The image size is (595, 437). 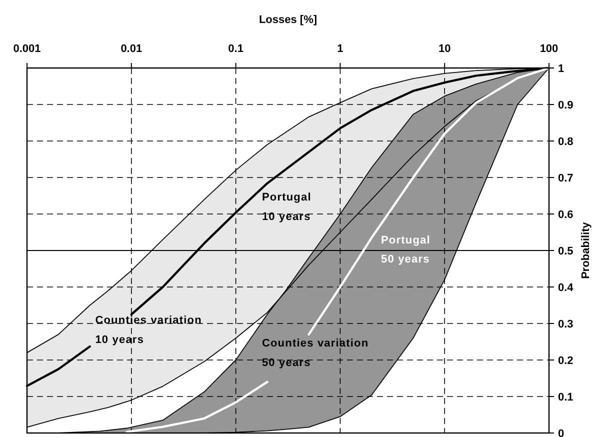 I want to click on y-tick-label: 0.1, so click(x=566, y=397).